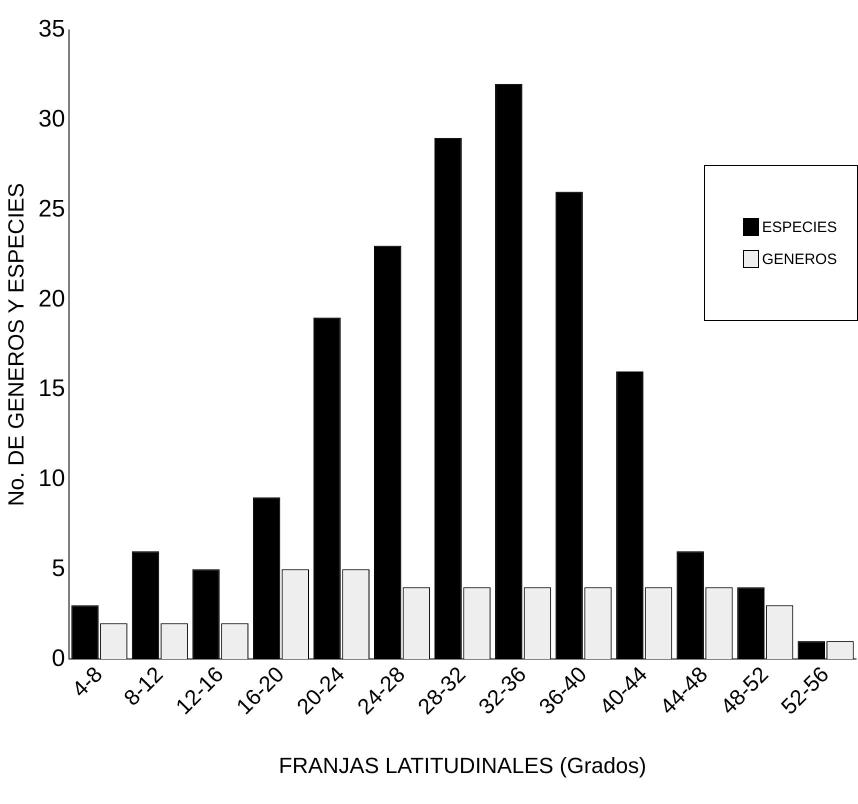 The height and width of the screenshot is (804, 858). I want to click on y-tick-label: 5, so click(59, 568).